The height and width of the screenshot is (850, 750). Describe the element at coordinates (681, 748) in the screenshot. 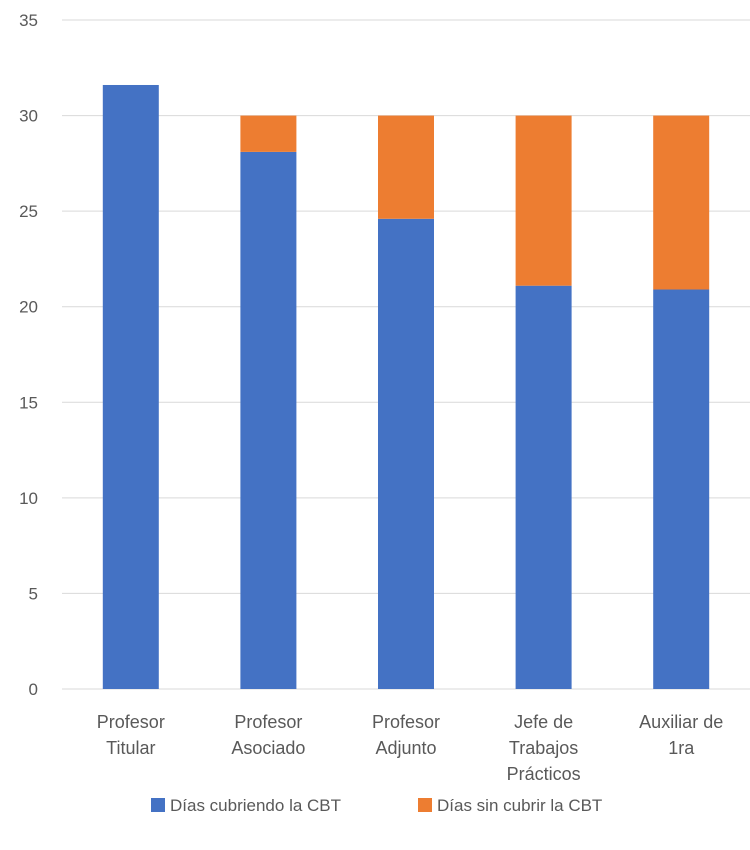

I see `x-tick-label: 1ra` at that location.